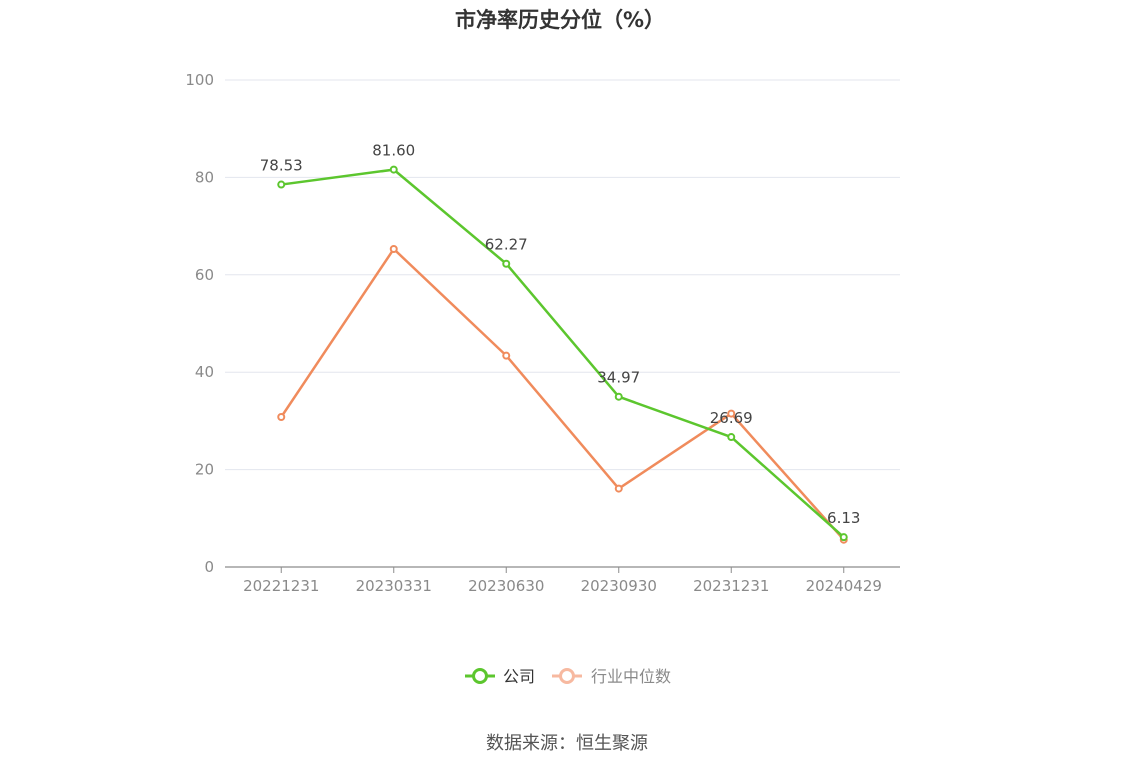 Image resolution: width=1134 pixels, height=766 pixels. What do you see at coordinates (199, 80) in the screenshot?
I see `y-tick-label: 100` at bounding box center [199, 80].